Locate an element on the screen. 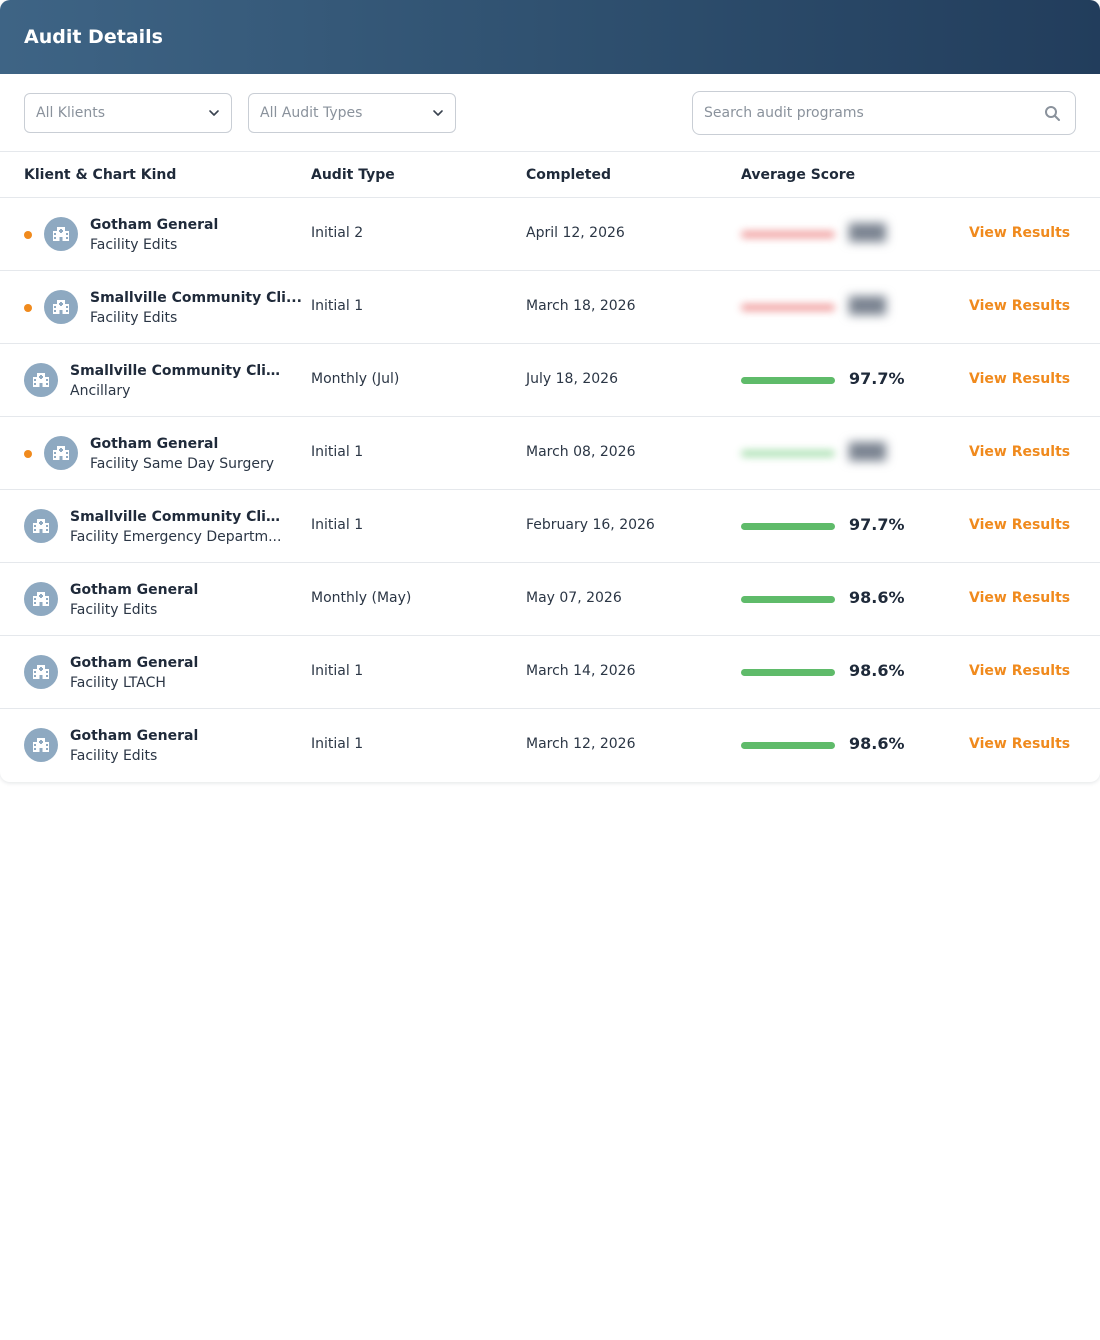 This screenshot has height=1340, width=1100. chart-kind: Facility LTACH is located at coordinates (118, 683).